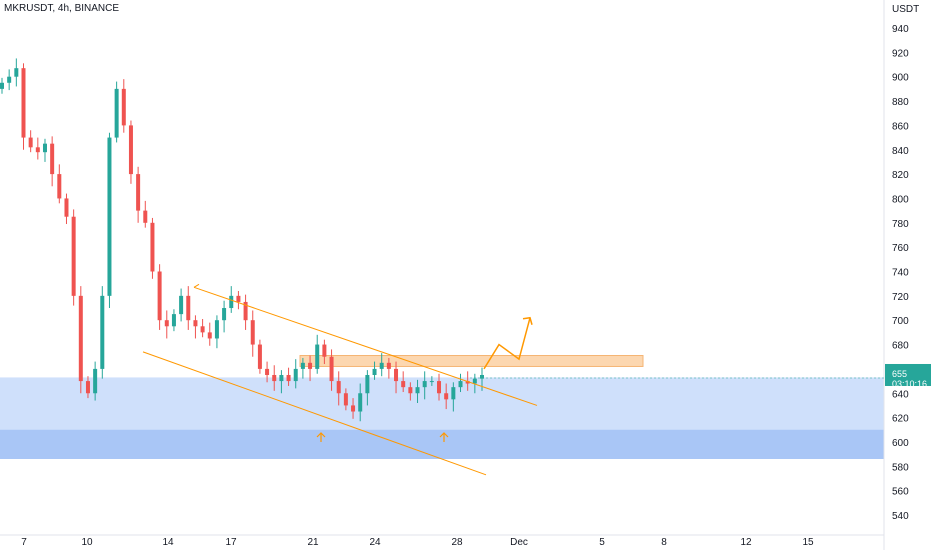 The image size is (932, 550). Describe the element at coordinates (471, 361) in the screenshot. I see `resistance-zone` at that location.